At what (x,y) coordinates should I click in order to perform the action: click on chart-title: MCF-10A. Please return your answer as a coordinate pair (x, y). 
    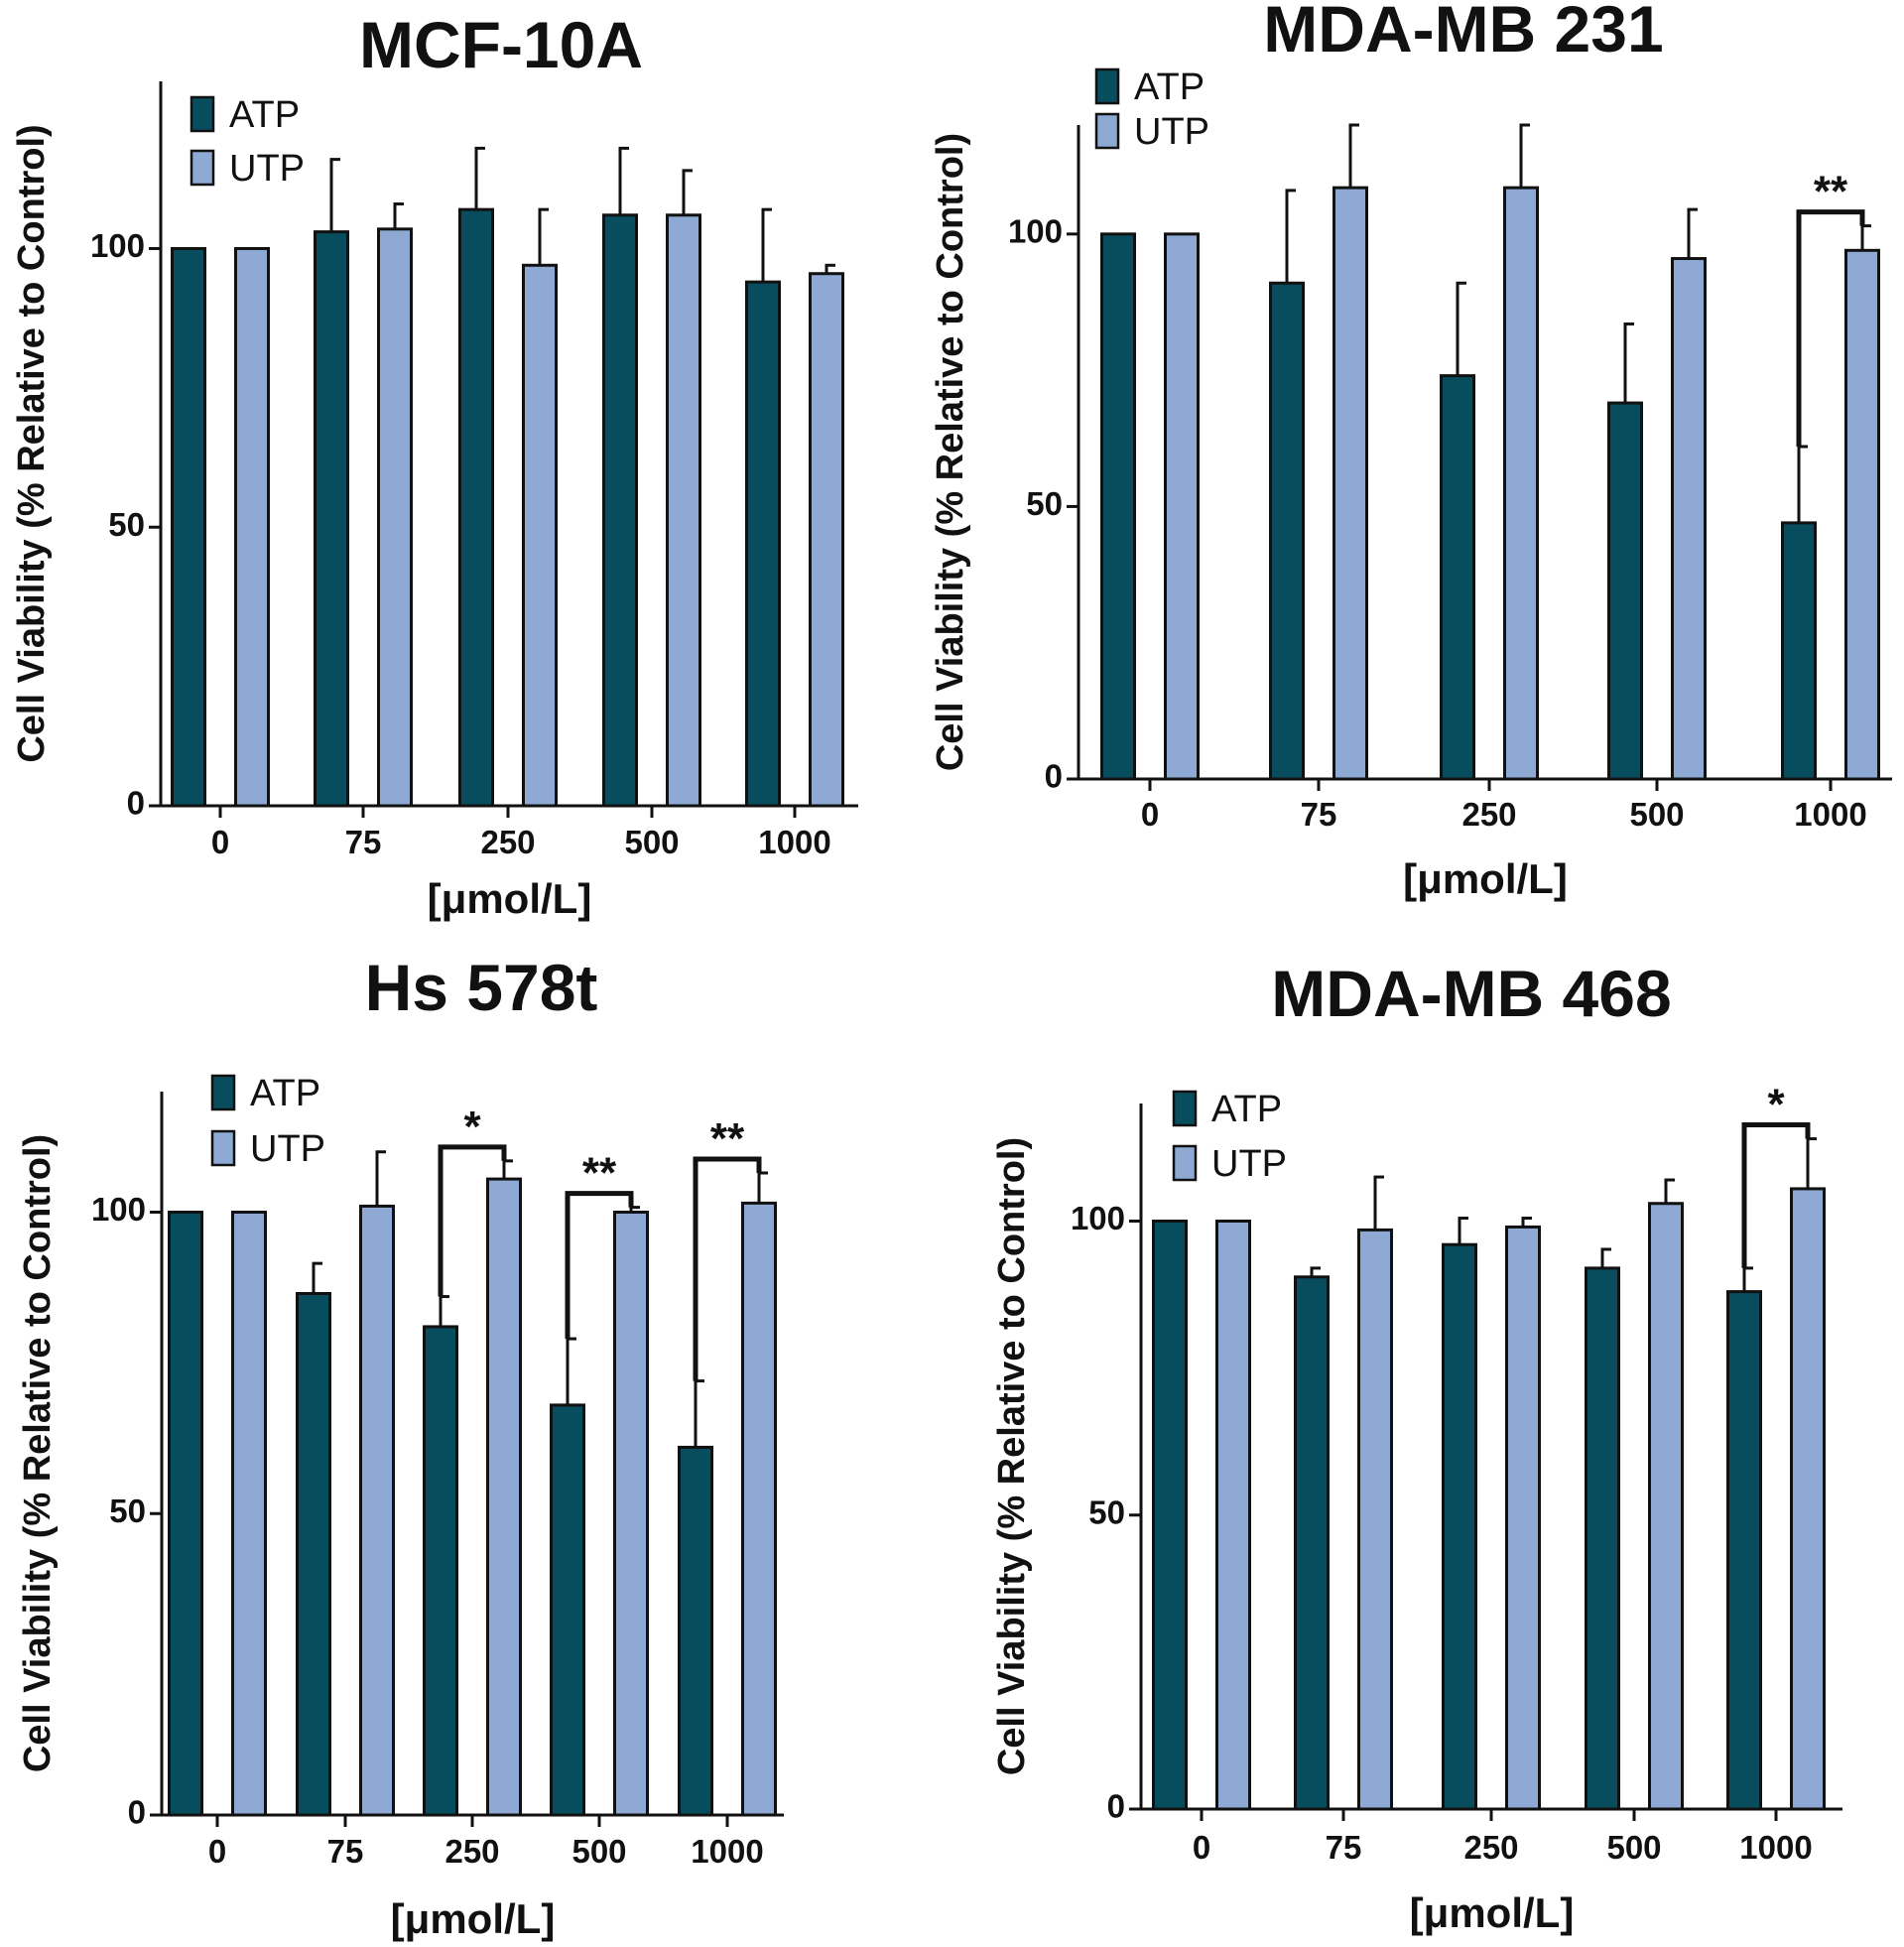
    Looking at the image, I should click on (501, 44).